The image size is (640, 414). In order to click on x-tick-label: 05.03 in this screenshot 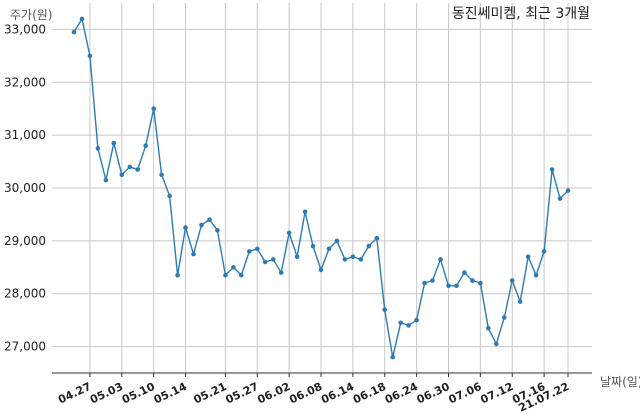, I will do `click(106, 393)`.